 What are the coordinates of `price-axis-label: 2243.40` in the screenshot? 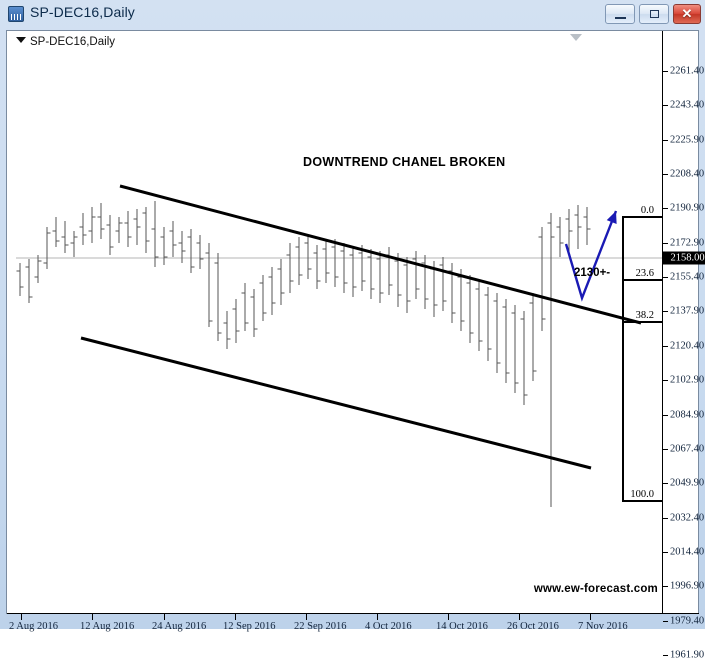 It's located at (687, 105).